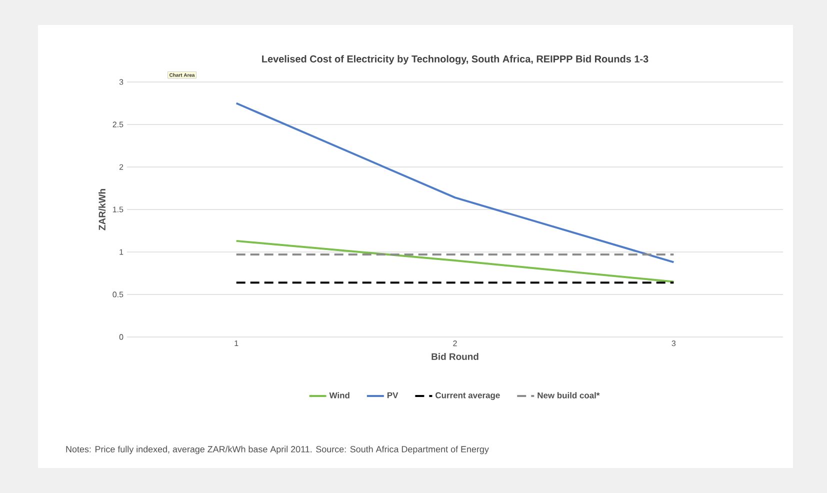 This screenshot has width=827, height=493. Describe the element at coordinates (455, 59) in the screenshot. I see `chart-title: Levelised Cost of Electricity by Technology, South Africa, REIPPP Bid Rounds 1-3` at that location.